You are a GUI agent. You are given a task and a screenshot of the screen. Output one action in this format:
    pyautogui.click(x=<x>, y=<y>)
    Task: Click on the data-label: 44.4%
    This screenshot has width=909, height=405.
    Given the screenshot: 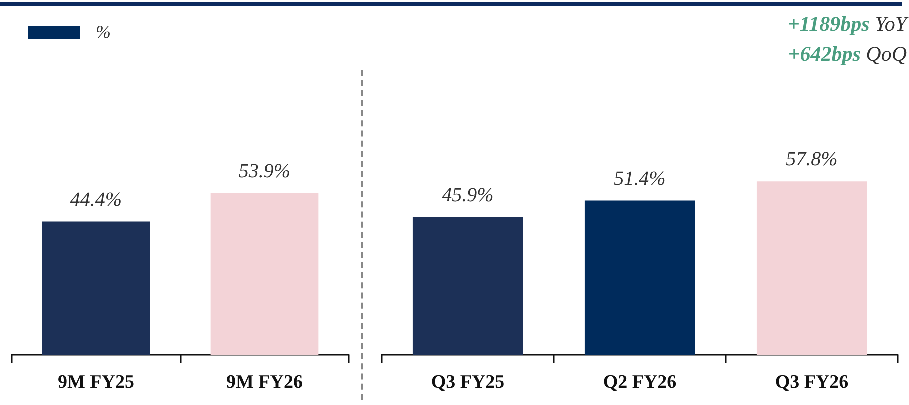 What is the action you would take?
    pyautogui.click(x=96, y=199)
    